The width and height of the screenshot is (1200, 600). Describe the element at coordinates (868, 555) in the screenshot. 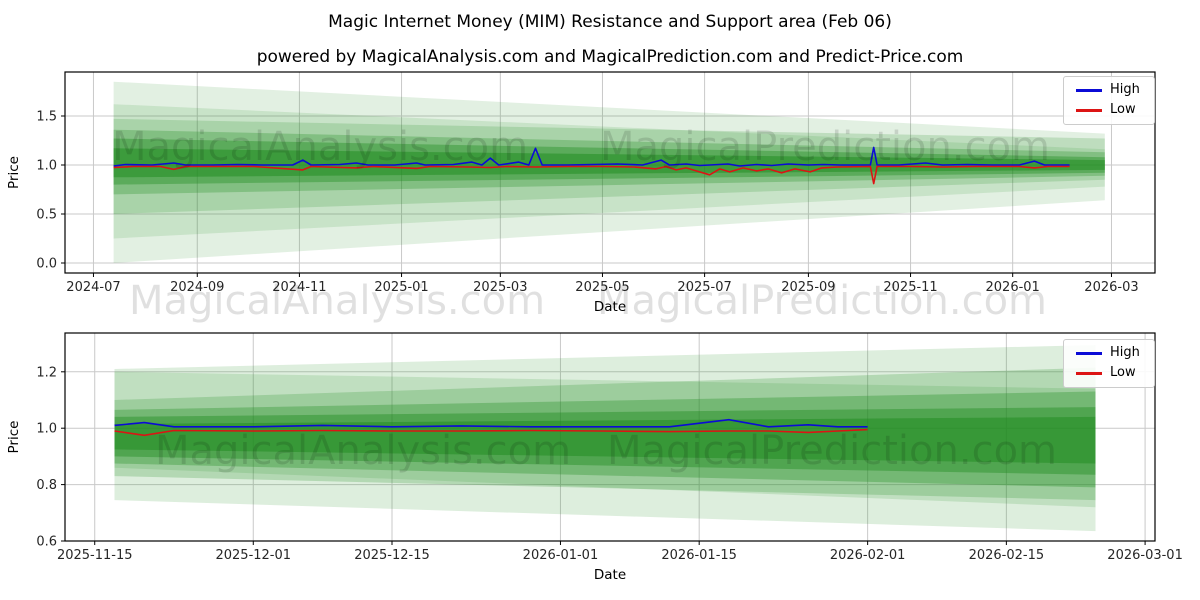

I see `x-tick-label: 2026-02-01` at that location.